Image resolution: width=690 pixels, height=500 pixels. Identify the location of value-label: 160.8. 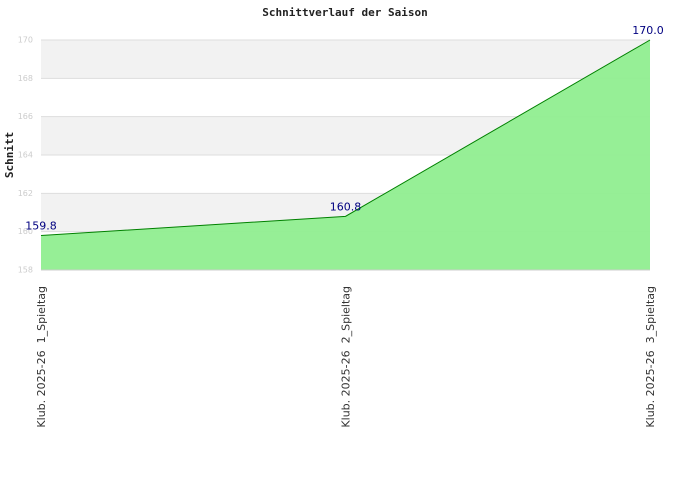
(346, 206).